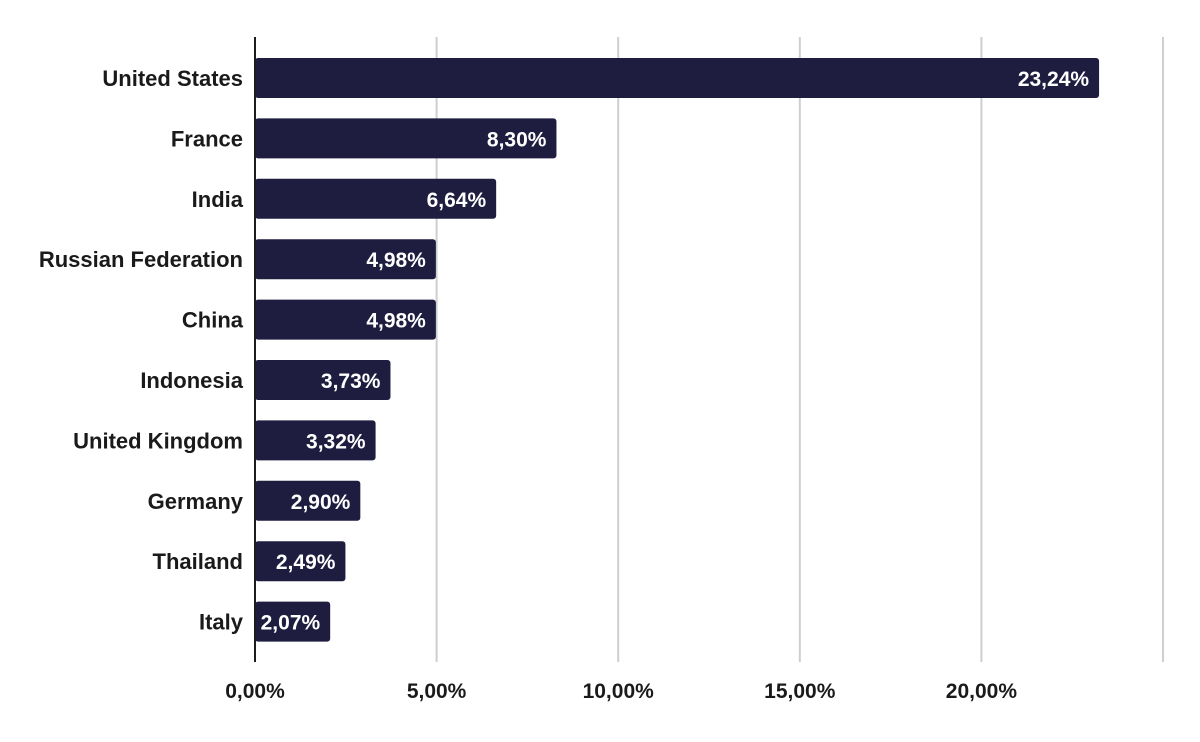 The image size is (1200, 742). Describe the element at coordinates (396, 321) in the screenshot. I see `bar-value-label-4: 4,98%` at that location.